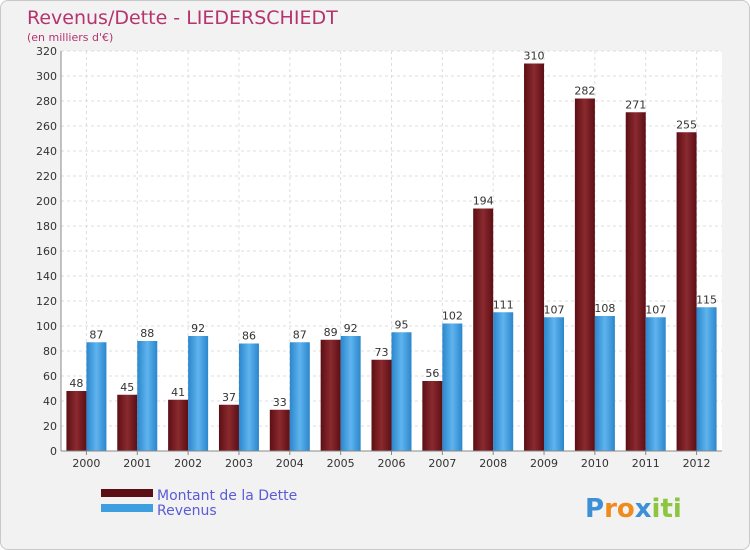  I want to click on y-tick-label: 0, so click(53, 451).